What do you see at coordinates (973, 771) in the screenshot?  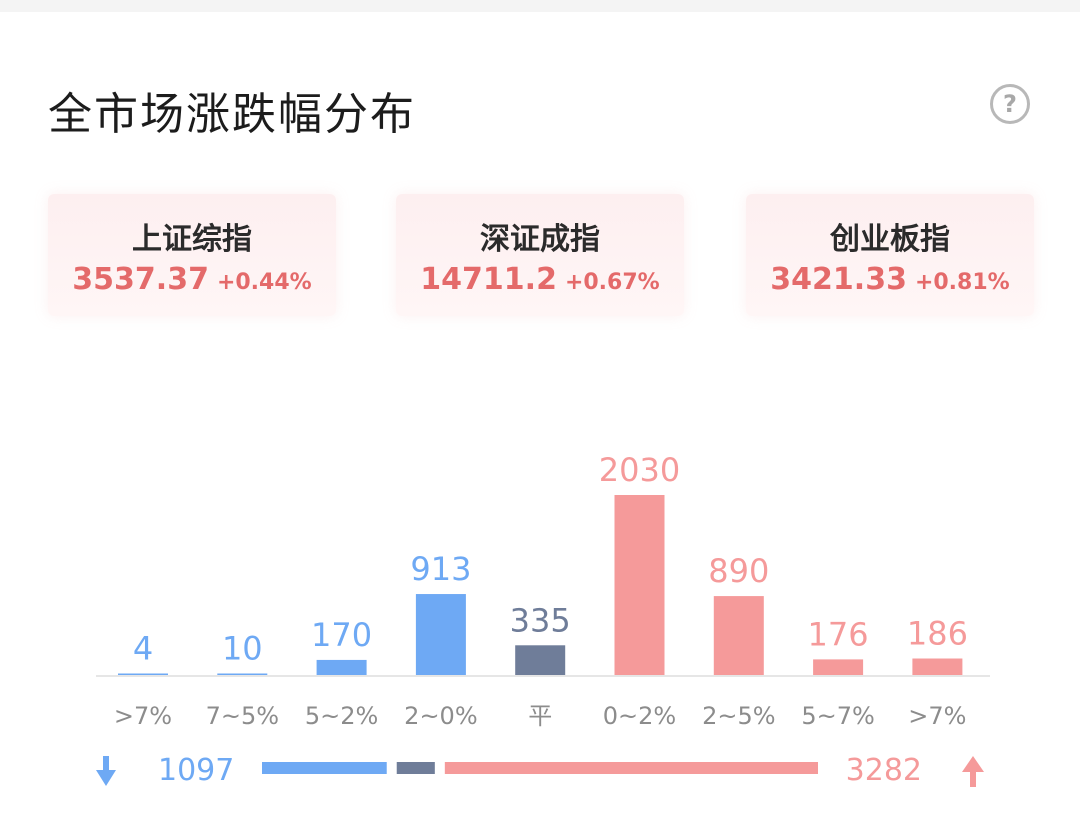 I see `arrow-up-icon` at bounding box center [973, 771].